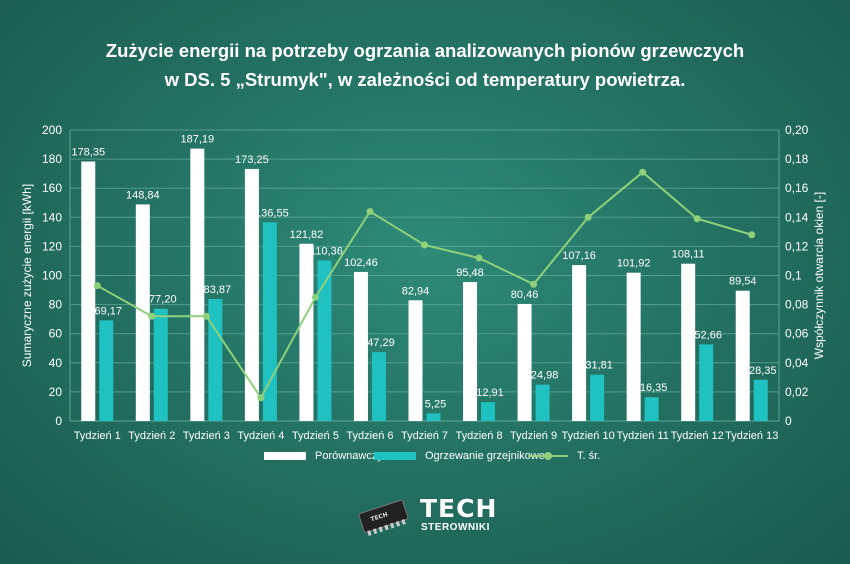  What do you see at coordinates (27, 275) in the screenshot?
I see `y-axis-title: Sumaryczne zużycie energii [kWh]` at bounding box center [27, 275].